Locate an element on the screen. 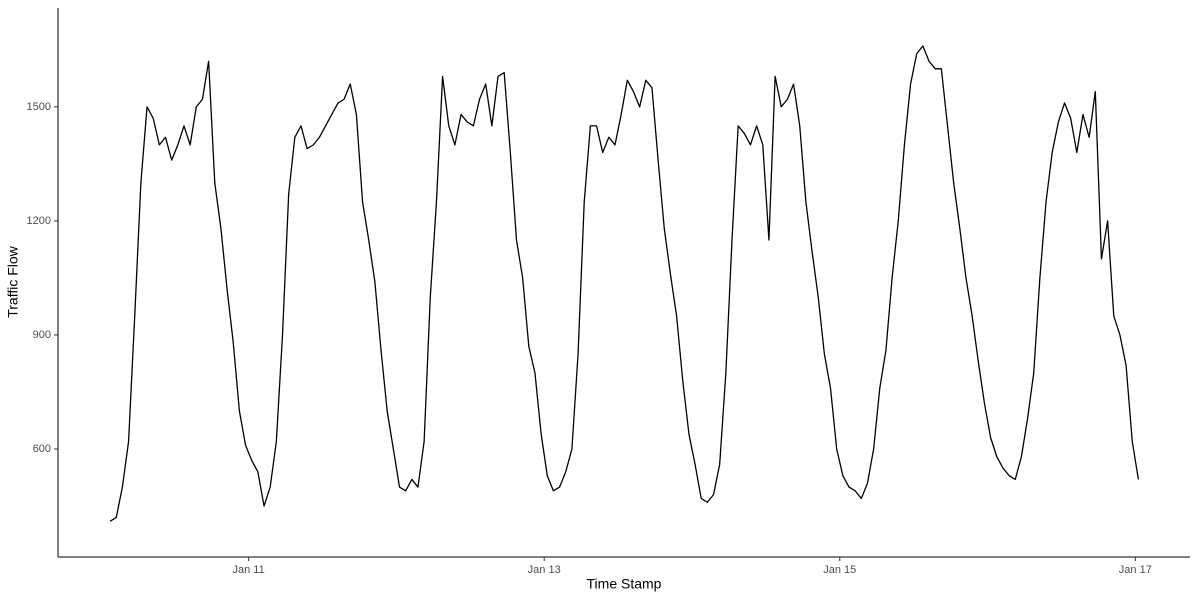 The height and width of the screenshot is (605, 1200). x-axis-title: Time Stamp is located at coordinates (624, 584).